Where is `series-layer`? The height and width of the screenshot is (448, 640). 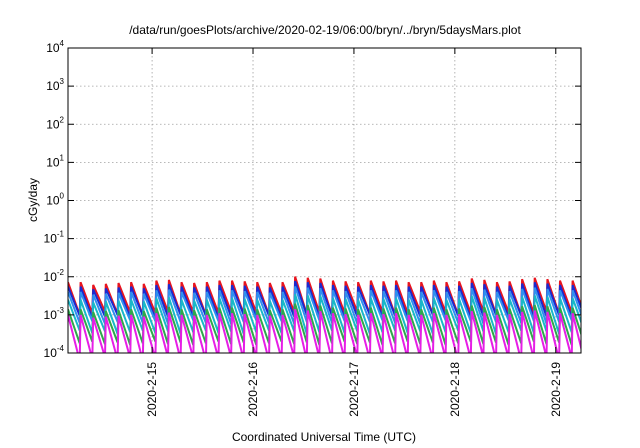 series-layer is located at coordinates (324, 314).